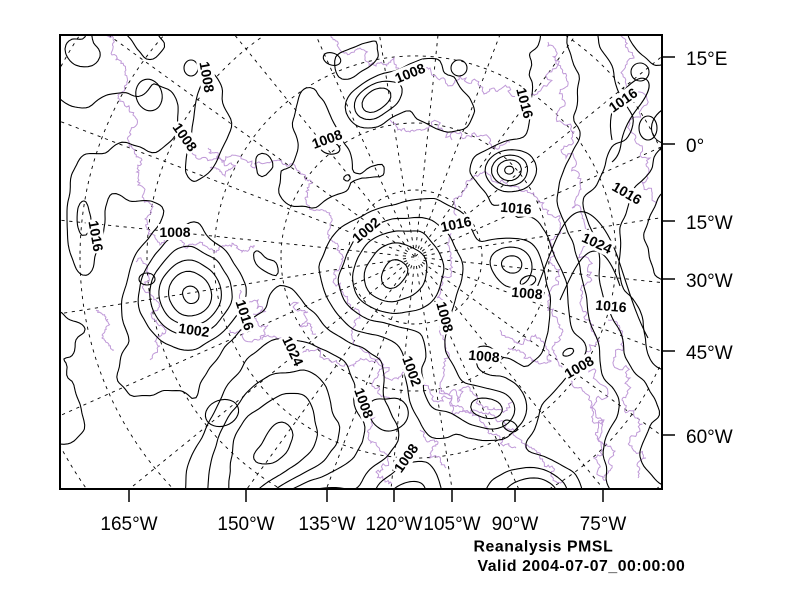 The image size is (792, 612). I want to click on svg-text: Reanalysis PMSL, so click(544, 547).